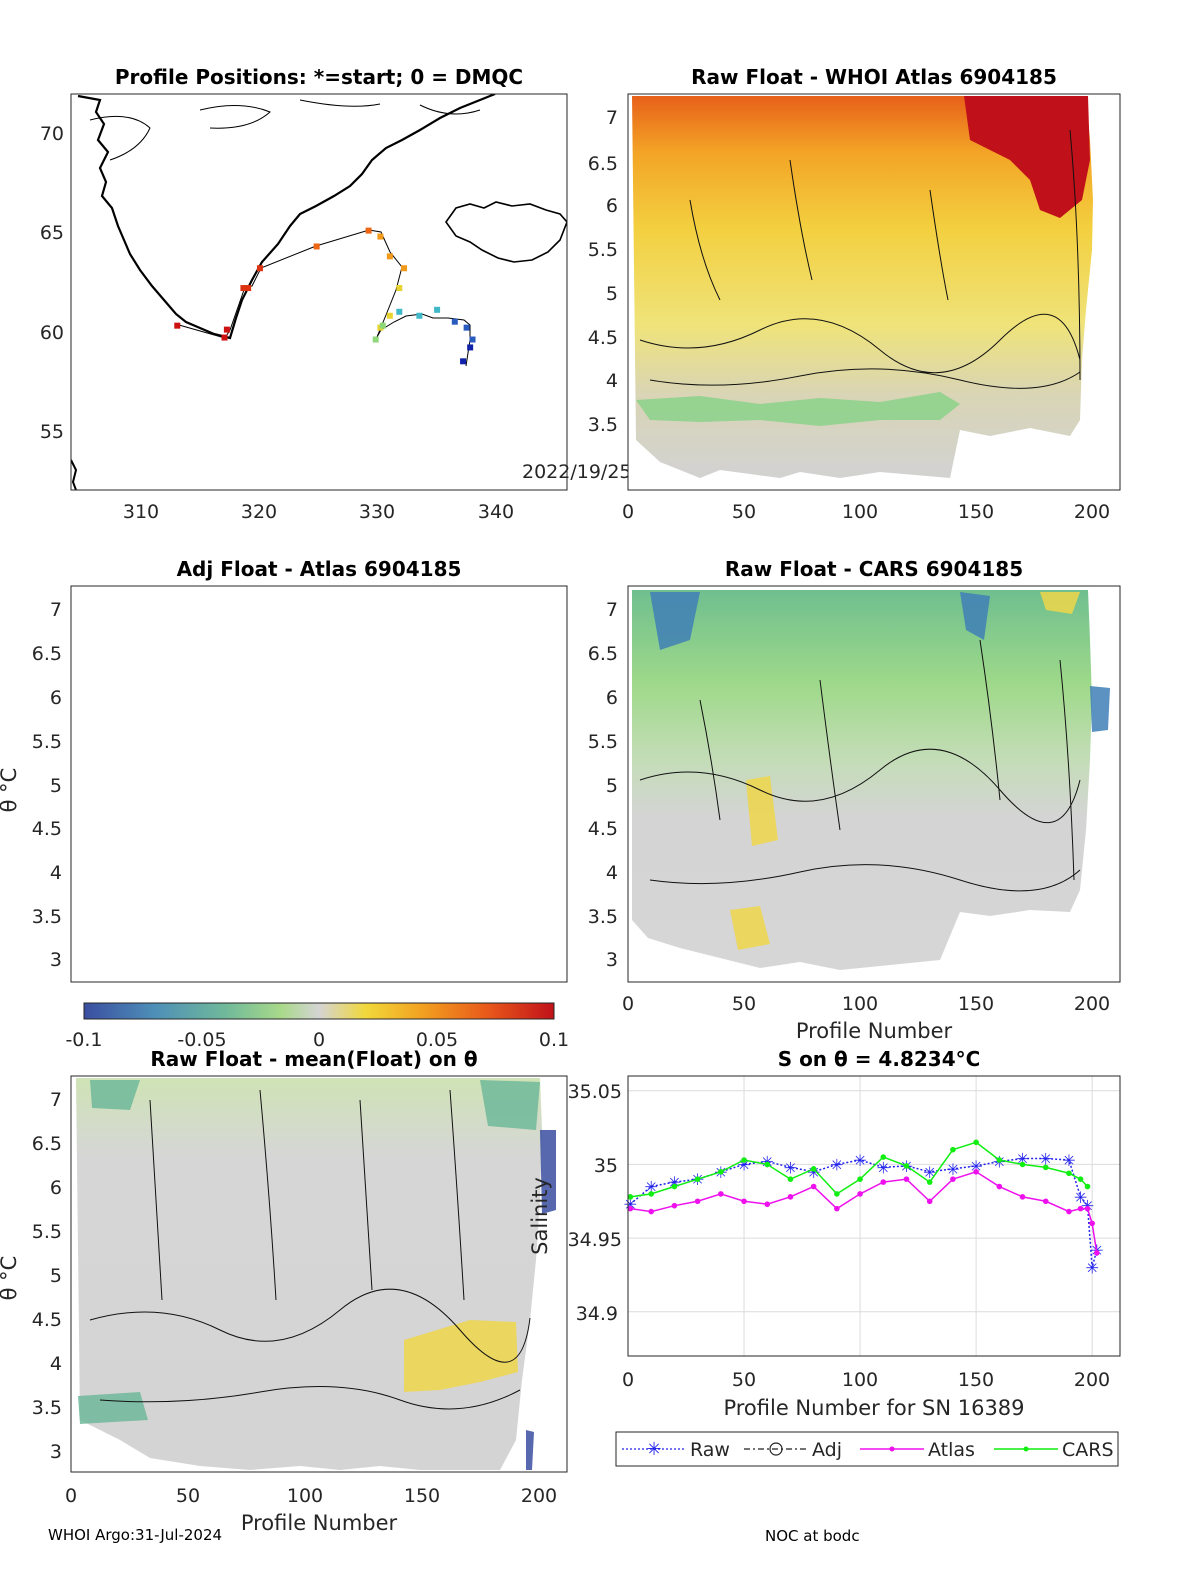 Image resolution: width=1200 pixels, height=1575 pixels. I want to click on whoi-x-tick: 200, so click(1092, 512).